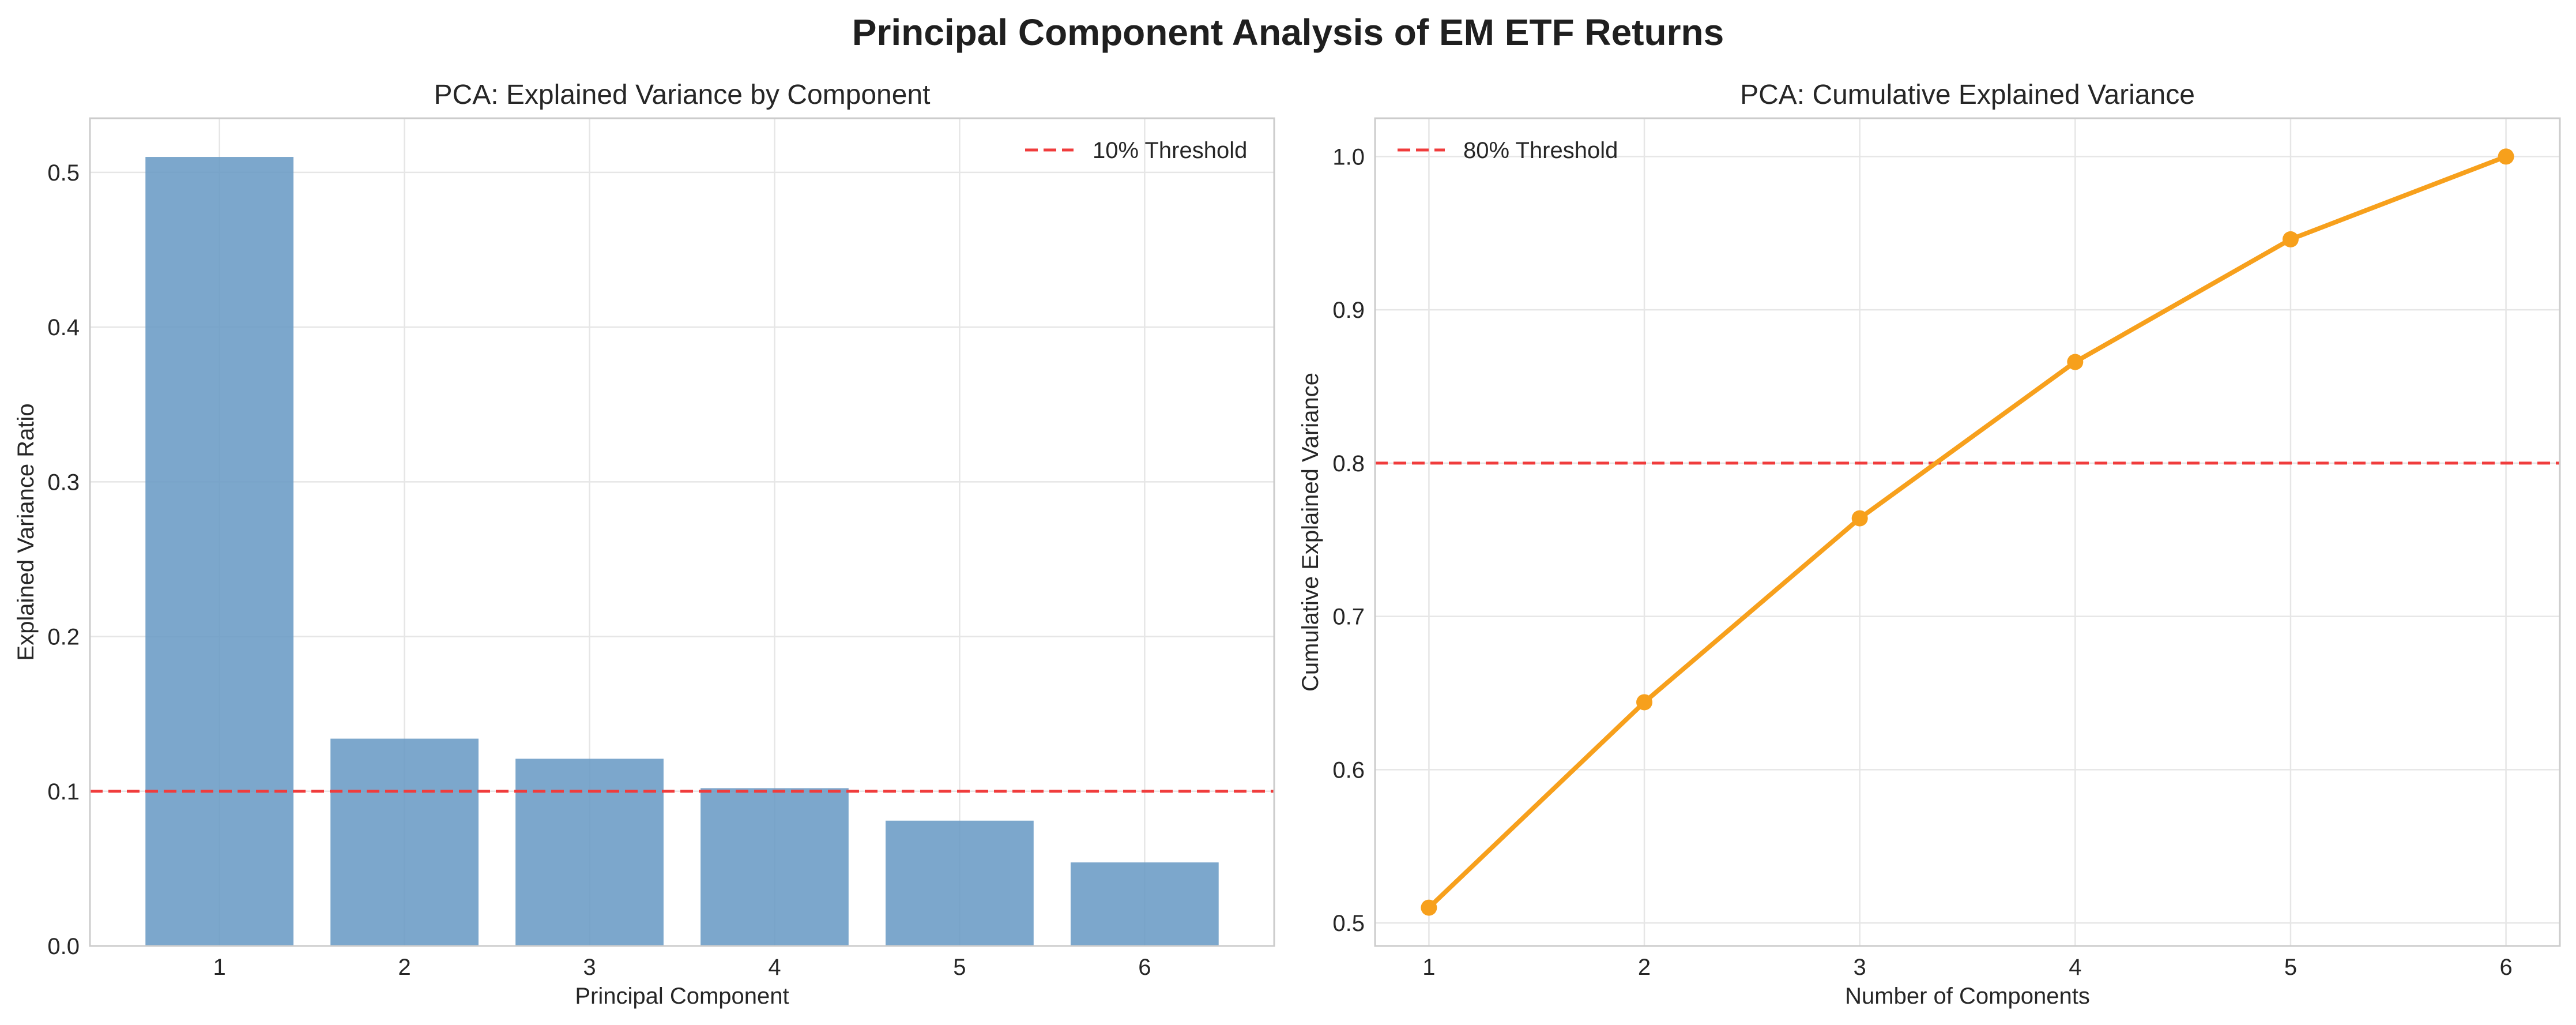  Describe the element at coordinates (1967, 95) in the screenshot. I see `chart-title: PCA: Cumulative Explained Variance` at that location.